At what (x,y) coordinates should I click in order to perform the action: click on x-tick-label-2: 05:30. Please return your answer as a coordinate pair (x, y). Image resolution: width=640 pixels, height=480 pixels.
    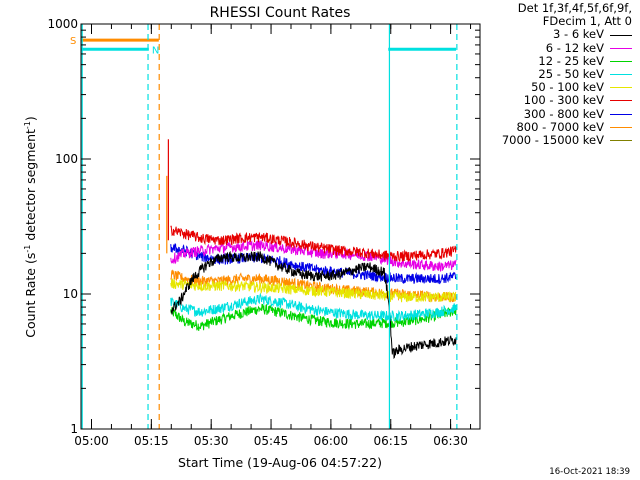
    Looking at the image, I should click on (211, 441).